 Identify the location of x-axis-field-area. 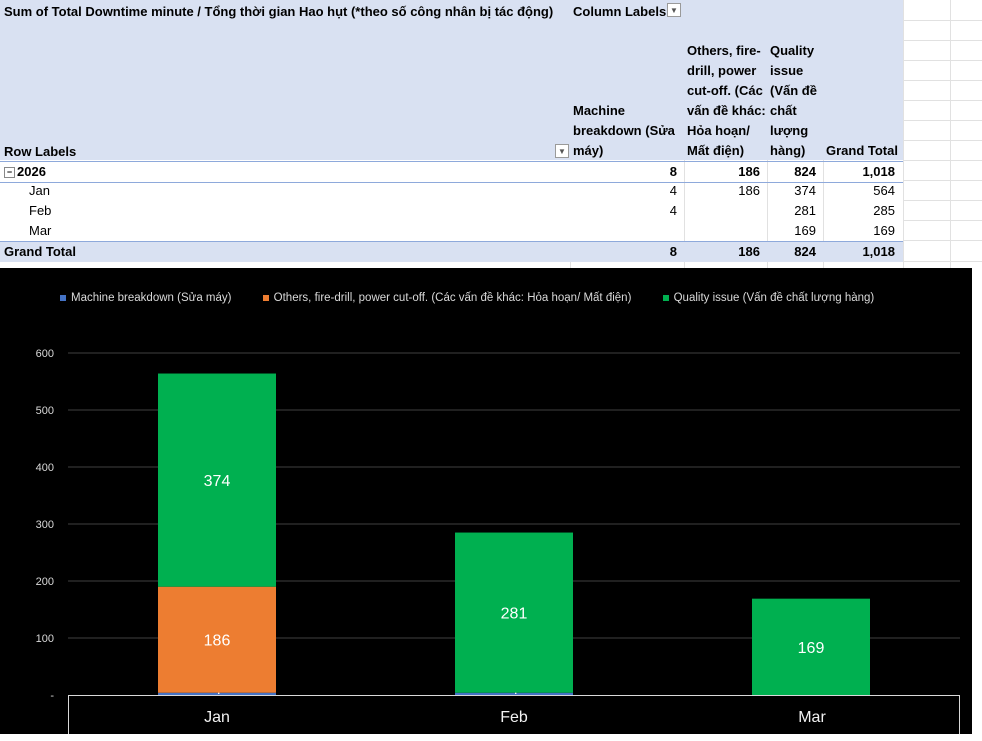
(514, 714).